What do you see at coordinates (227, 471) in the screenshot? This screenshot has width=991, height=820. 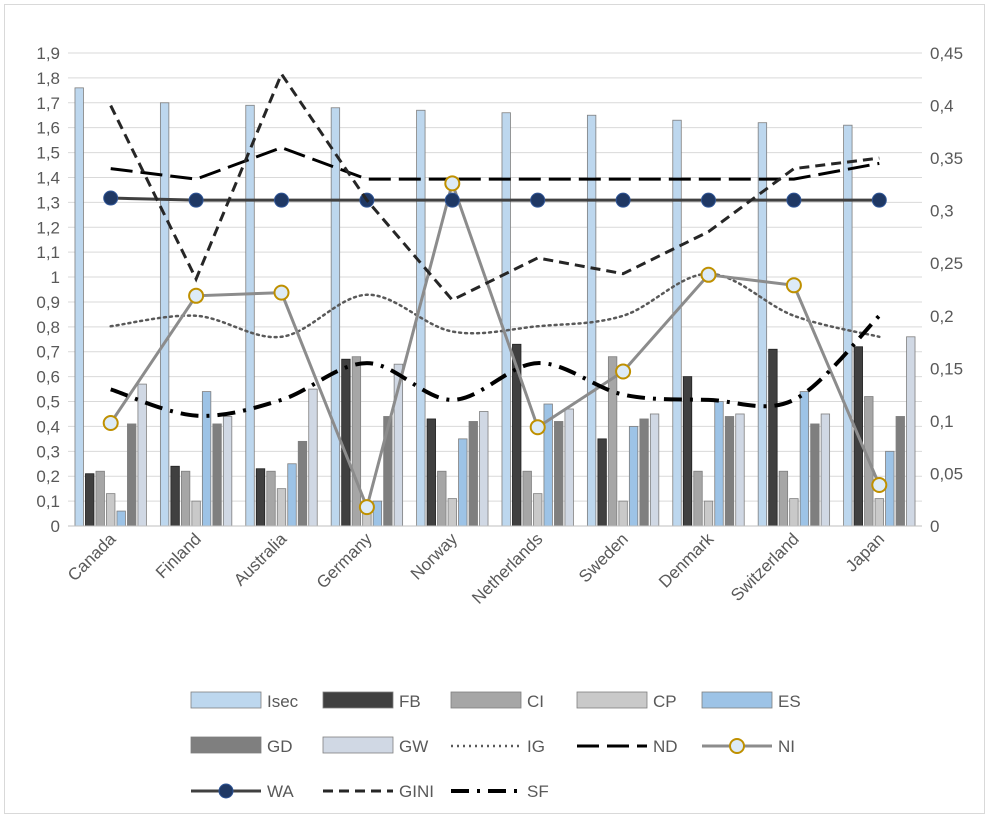 I see `bar-gw-finland` at bounding box center [227, 471].